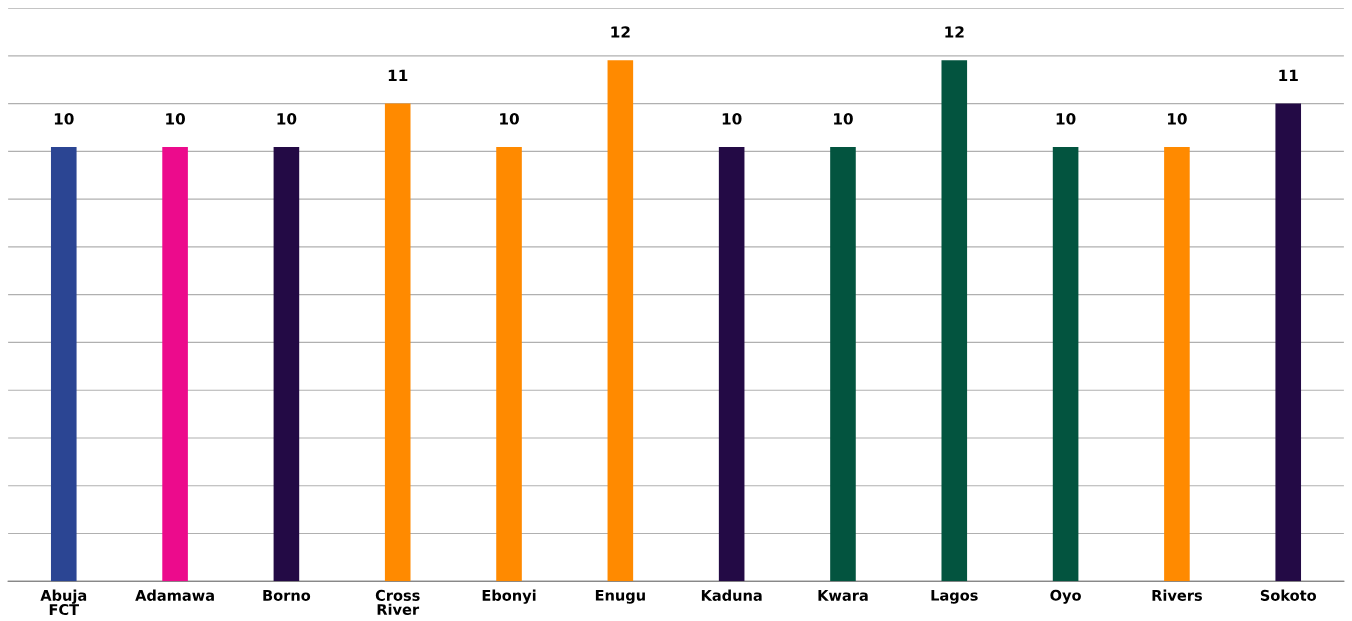  What do you see at coordinates (731, 595) in the screenshot?
I see `x-tick-label: Kaduna` at bounding box center [731, 595].